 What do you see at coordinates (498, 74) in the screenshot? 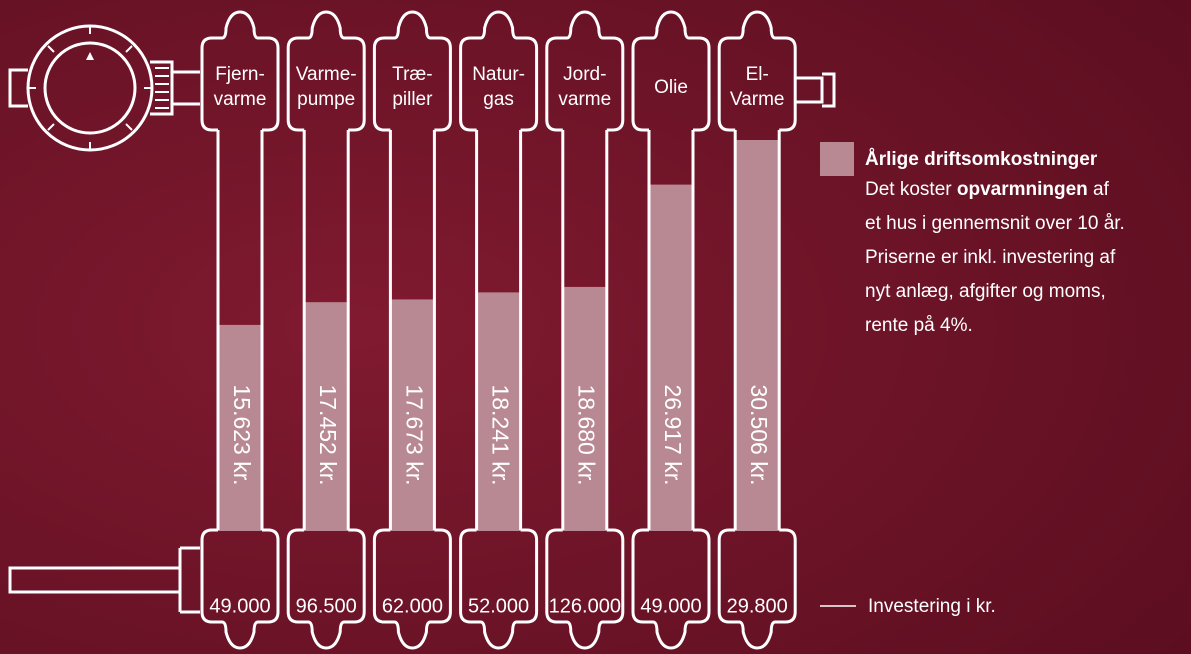
I see `category-label: Natur-` at bounding box center [498, 74].